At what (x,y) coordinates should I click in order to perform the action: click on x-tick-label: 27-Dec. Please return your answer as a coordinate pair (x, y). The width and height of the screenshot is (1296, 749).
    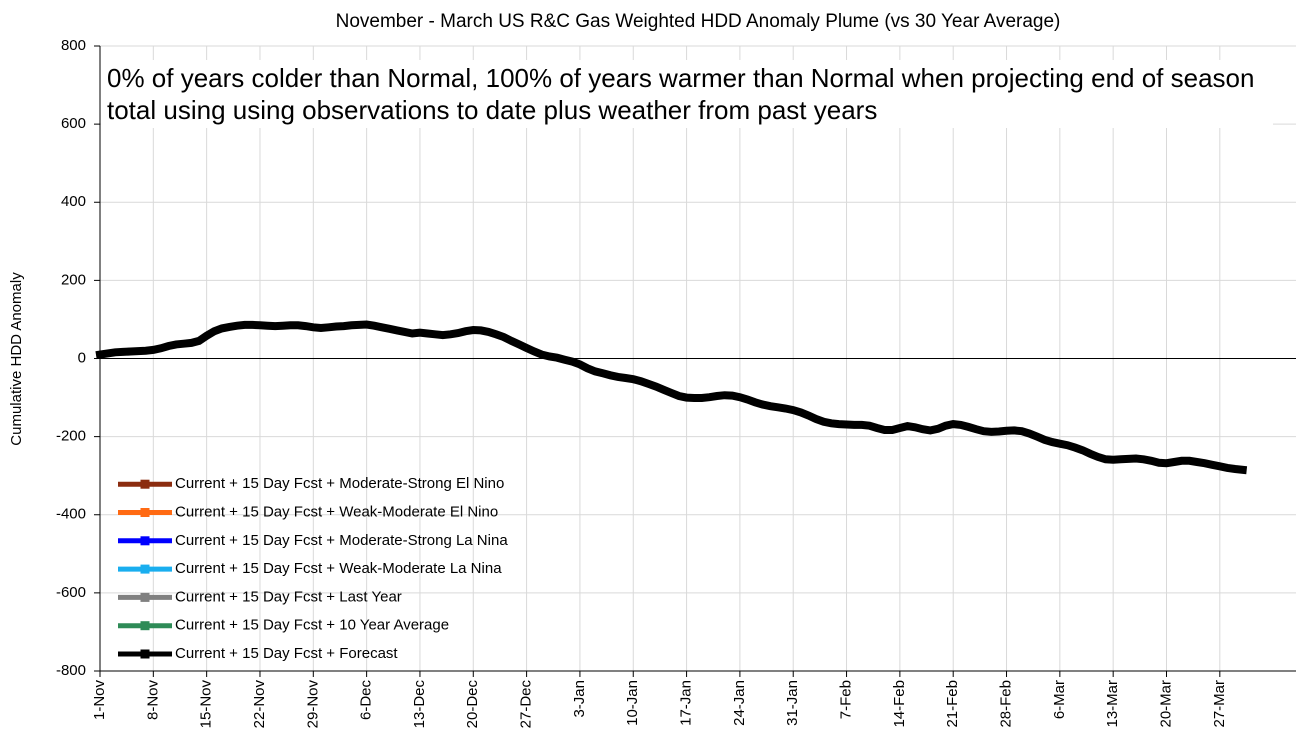
    Looking at the image, I should click on (526, 704).